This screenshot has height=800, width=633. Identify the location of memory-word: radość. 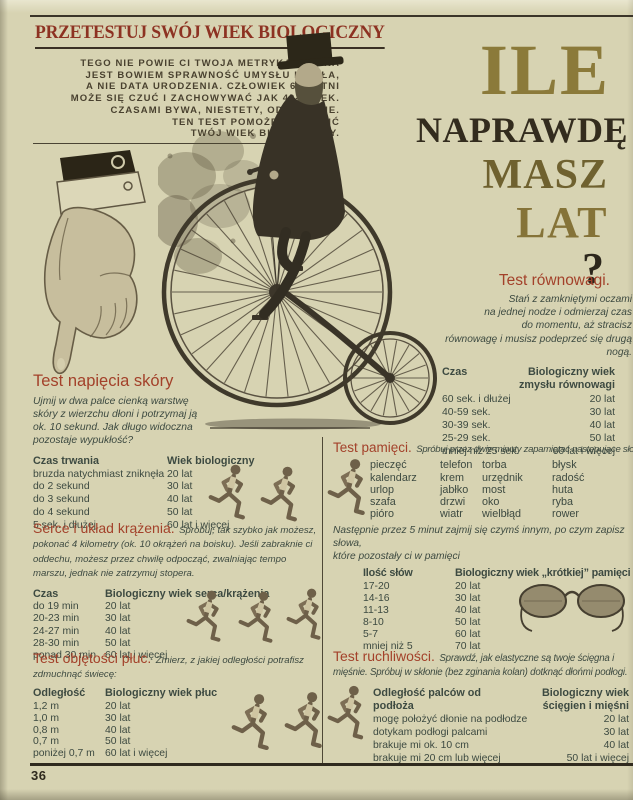
(568, 477).